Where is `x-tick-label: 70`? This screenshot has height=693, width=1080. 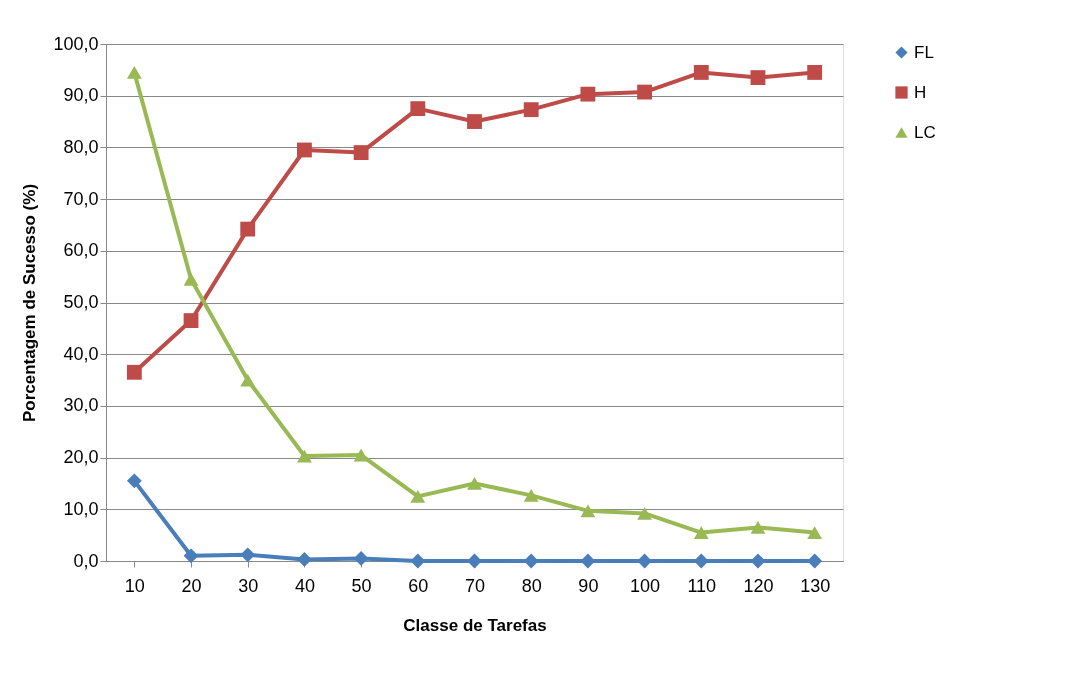 x-tick-label: 70 is located at coordinates (475, 585).